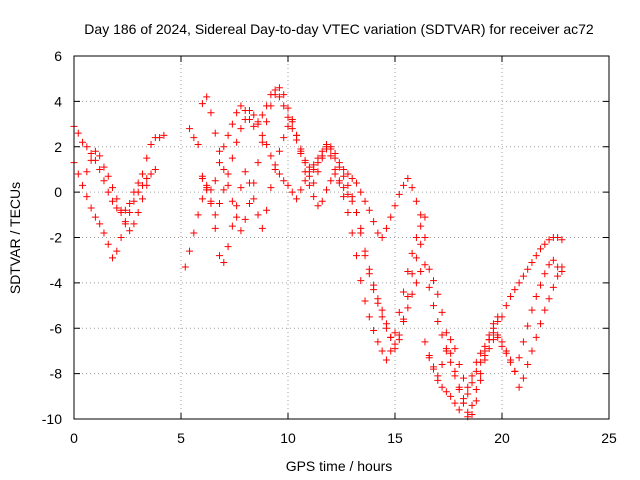  What do you see at coordinates (56, 374) in the screenshot?
I see `y-tick-label: -8` at bounding box center [56, 374].